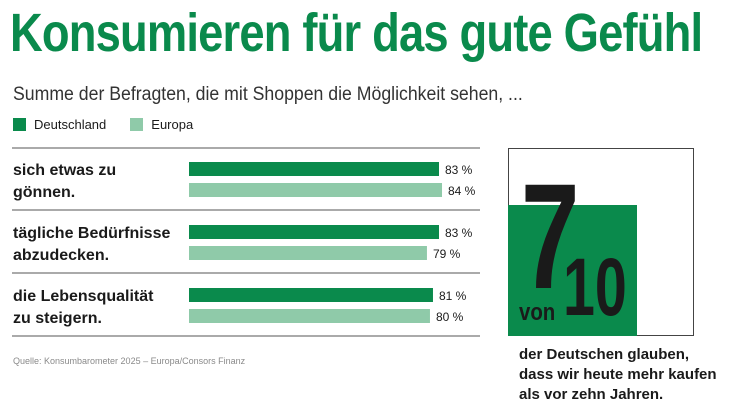  I want to click on stat-caption-line: als vor zehn Jahren., so click(591, 394).